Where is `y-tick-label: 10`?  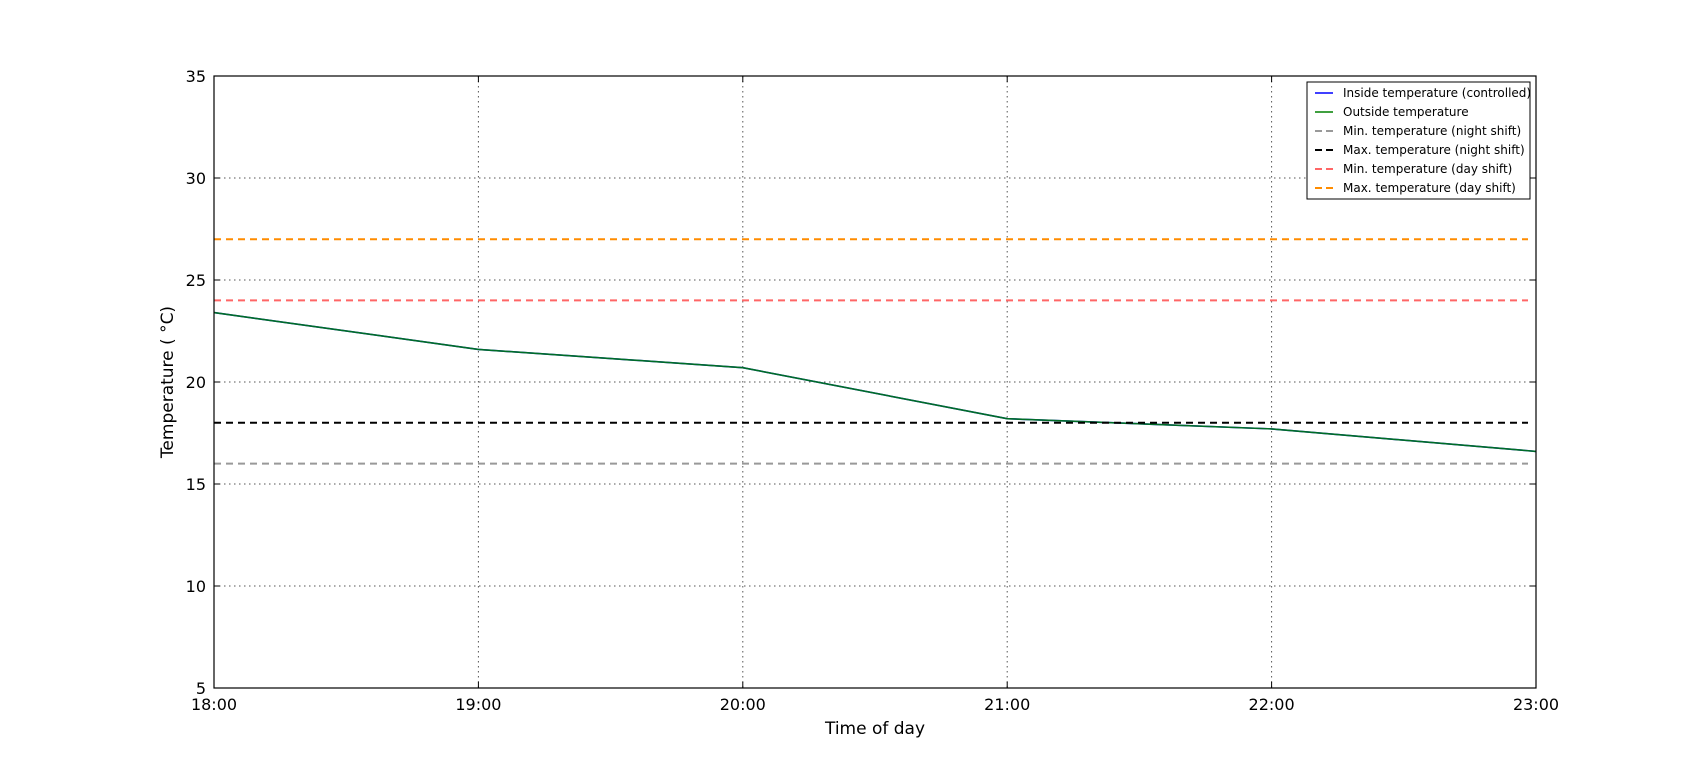 y-tick-label: 10 is located at coordinates (196, 586).